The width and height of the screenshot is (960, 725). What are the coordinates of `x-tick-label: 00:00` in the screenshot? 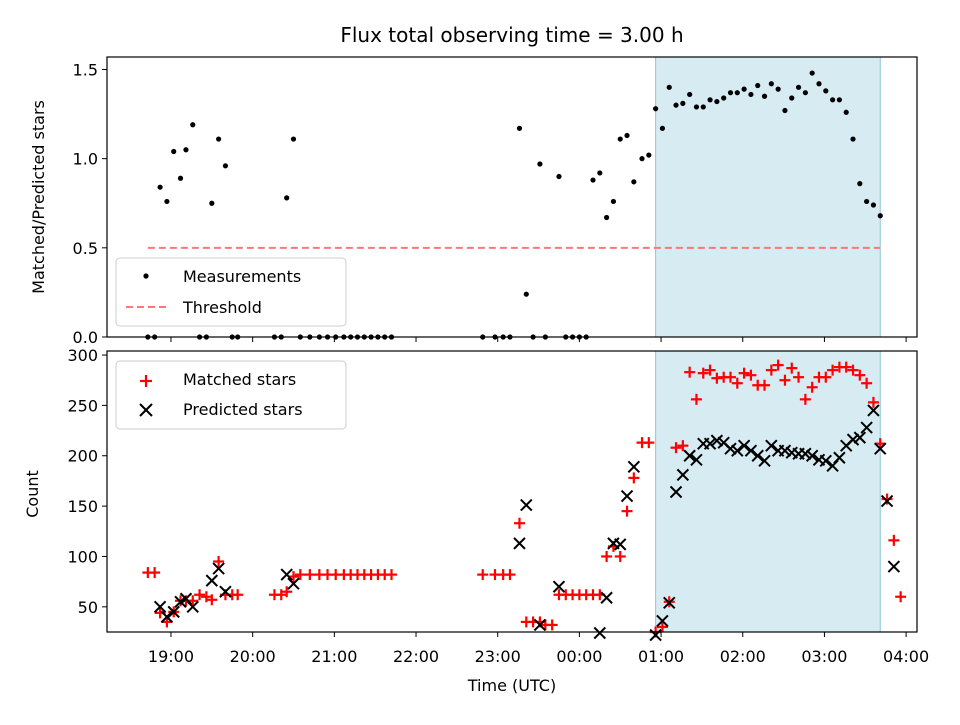 It's located at (579, 656).